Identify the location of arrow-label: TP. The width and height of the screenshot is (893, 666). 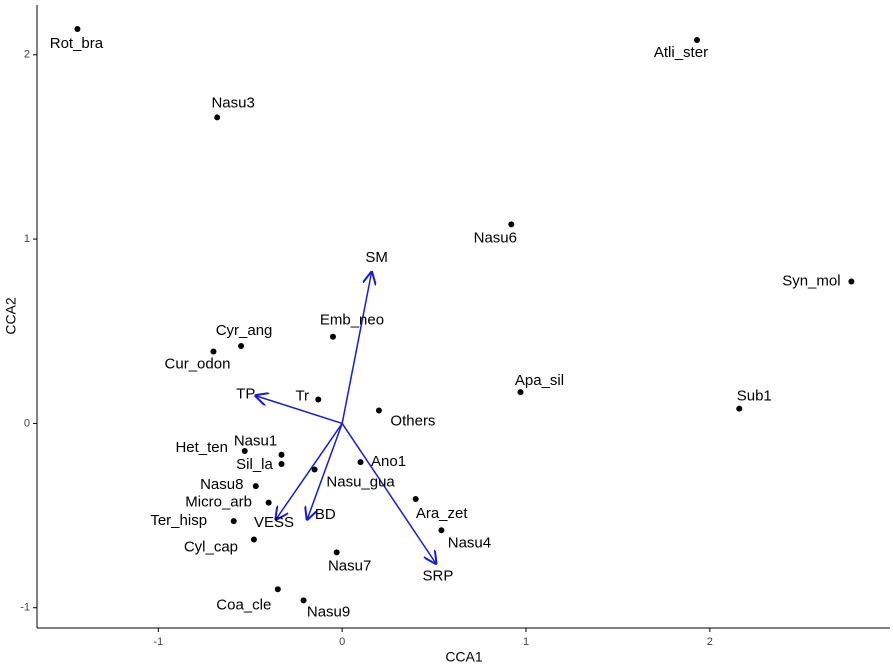
(245, 394).